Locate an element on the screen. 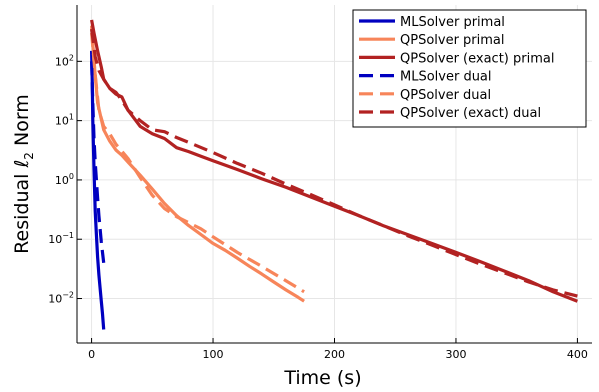 This screenshot has height=392, width=599. x-tick-label-4: 400 is located at coordinates (577, 354).